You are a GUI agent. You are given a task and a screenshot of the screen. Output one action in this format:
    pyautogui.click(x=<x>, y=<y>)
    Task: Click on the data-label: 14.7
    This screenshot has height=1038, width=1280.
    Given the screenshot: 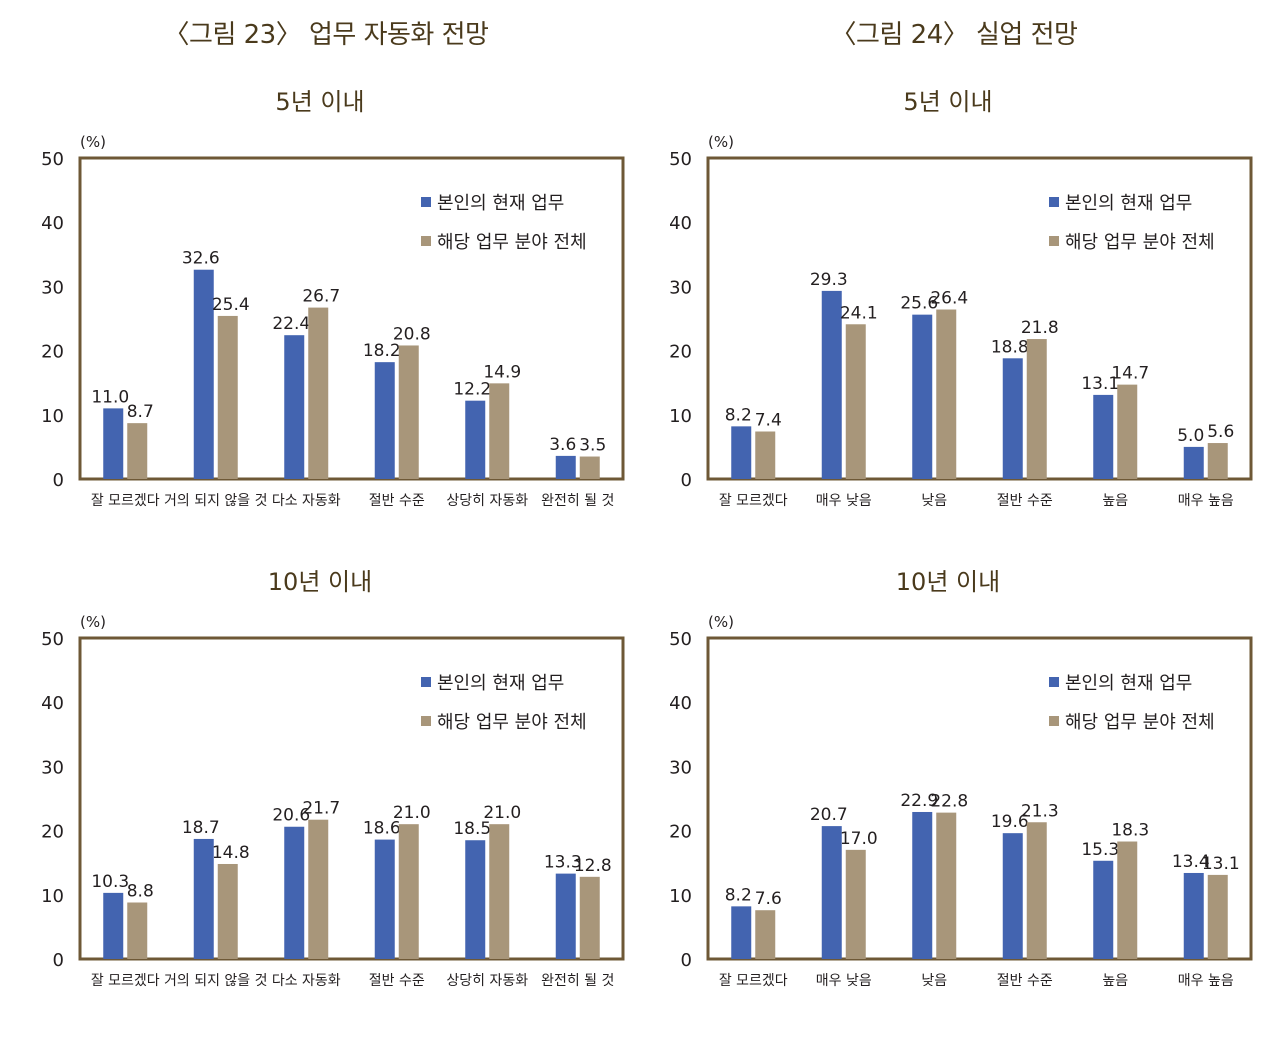 What is the action you would take?
    pyautogui.click(x=1130, y=374)
    